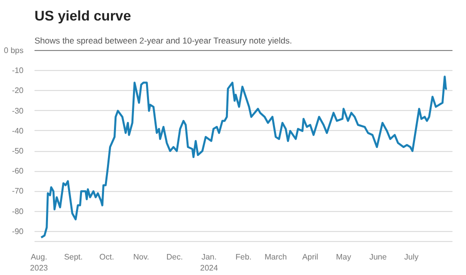 The height and width of the screenshot is (275, 466). I want to click on x-tick-label: Sept., so click(73, 257).